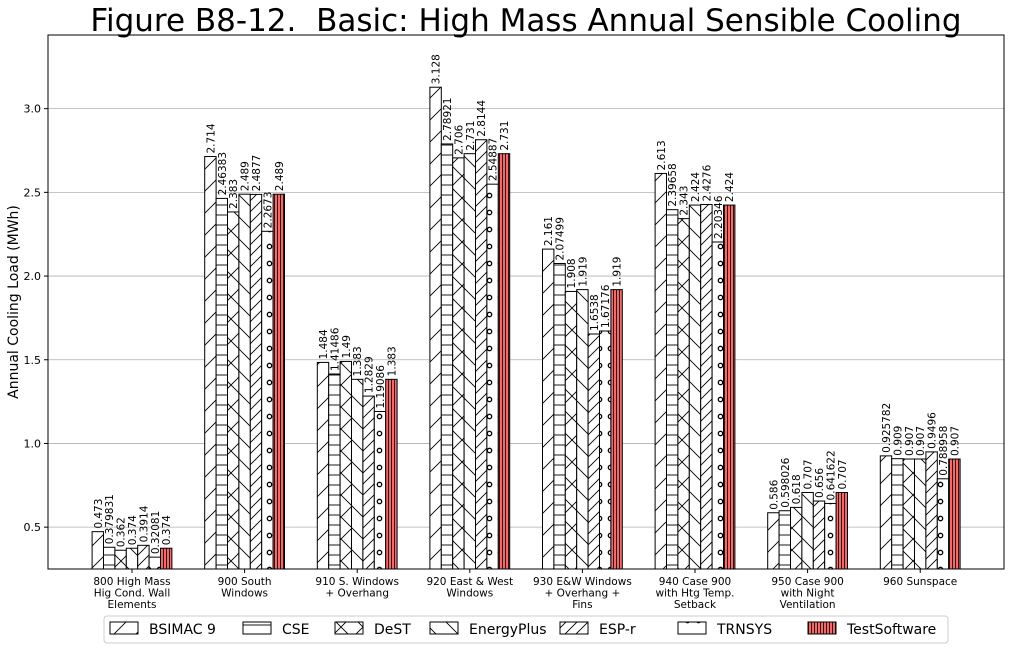 The height and width of the screenshot is (653, 1010). Describe the element at coordinates (381, 387) in the screenshot. I see `bar-value-label: 1.19086` at that location.